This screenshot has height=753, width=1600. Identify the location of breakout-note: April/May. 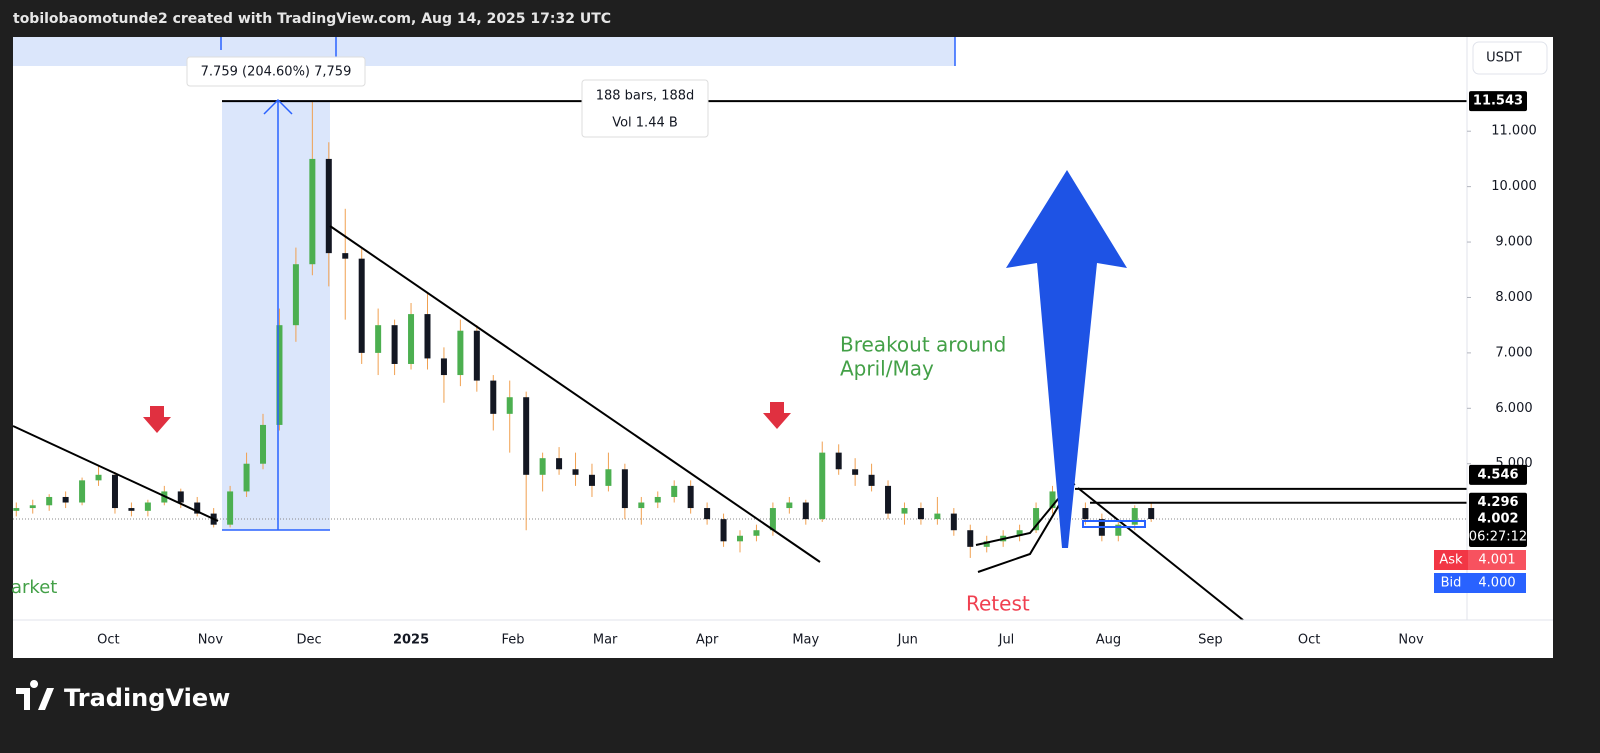
(887, 369).